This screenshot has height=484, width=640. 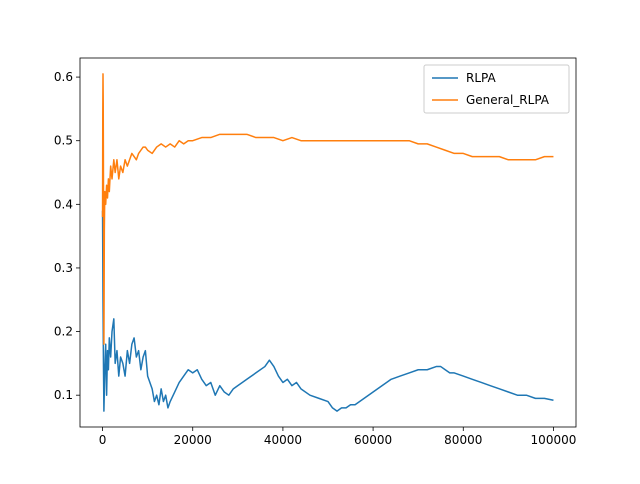 What do you see at coordinates (63, 332) in the screenshot?
I see `y-tick-label: 0.2` at bounding box center [63, 332].